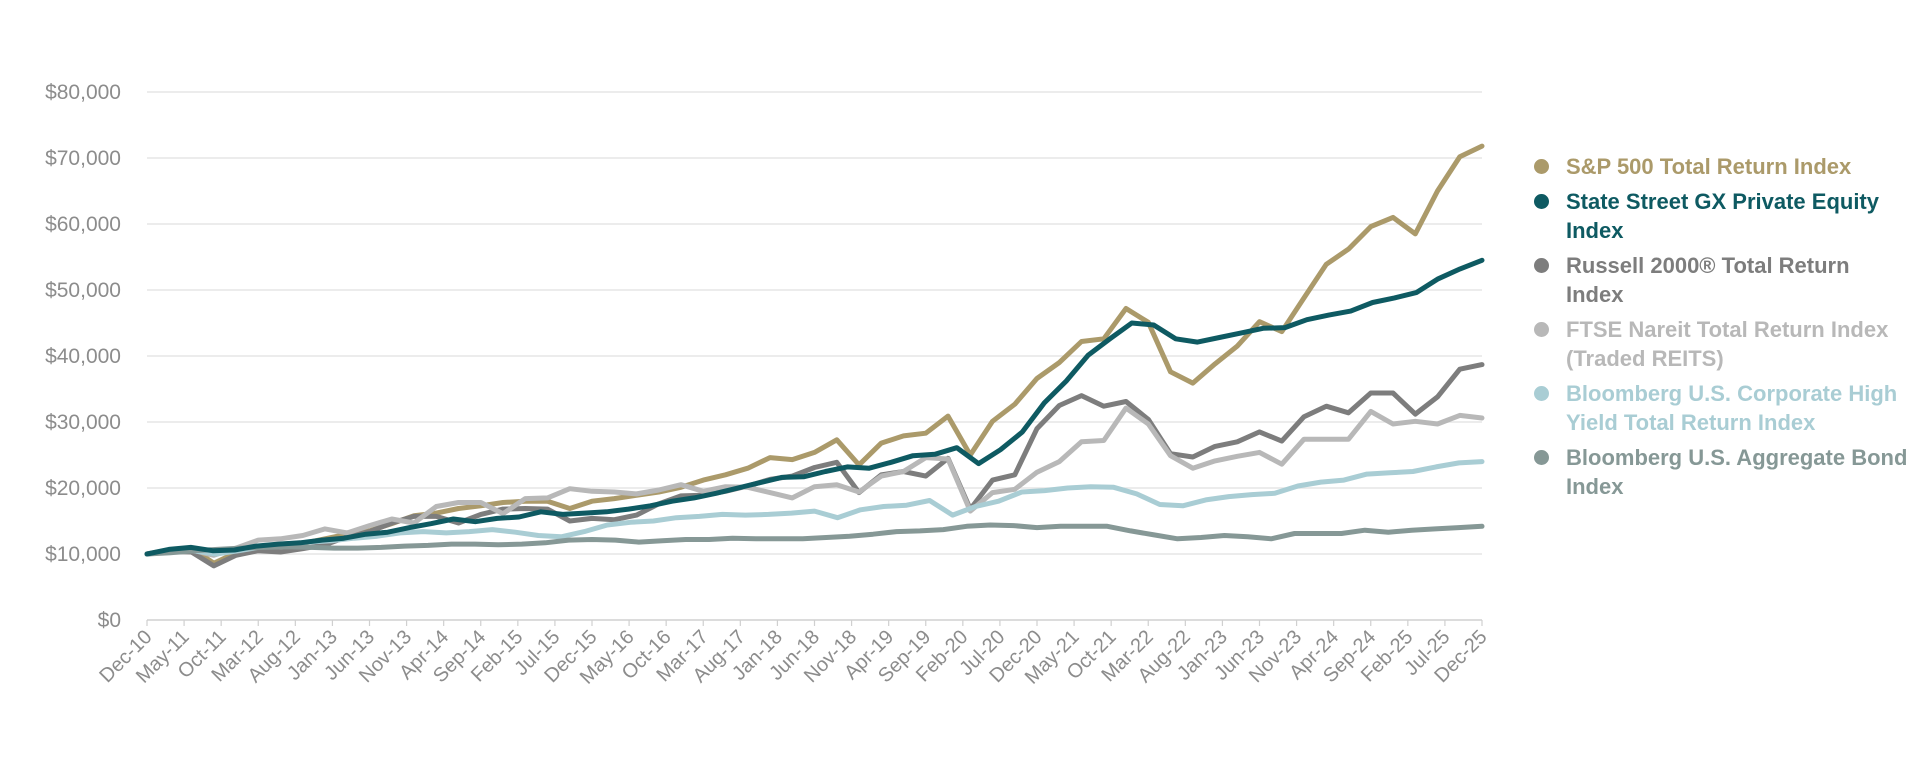  Describe the element at coordinates (83, 224) in the screenshot. I see `y-tick-label: $60,000` at that location.